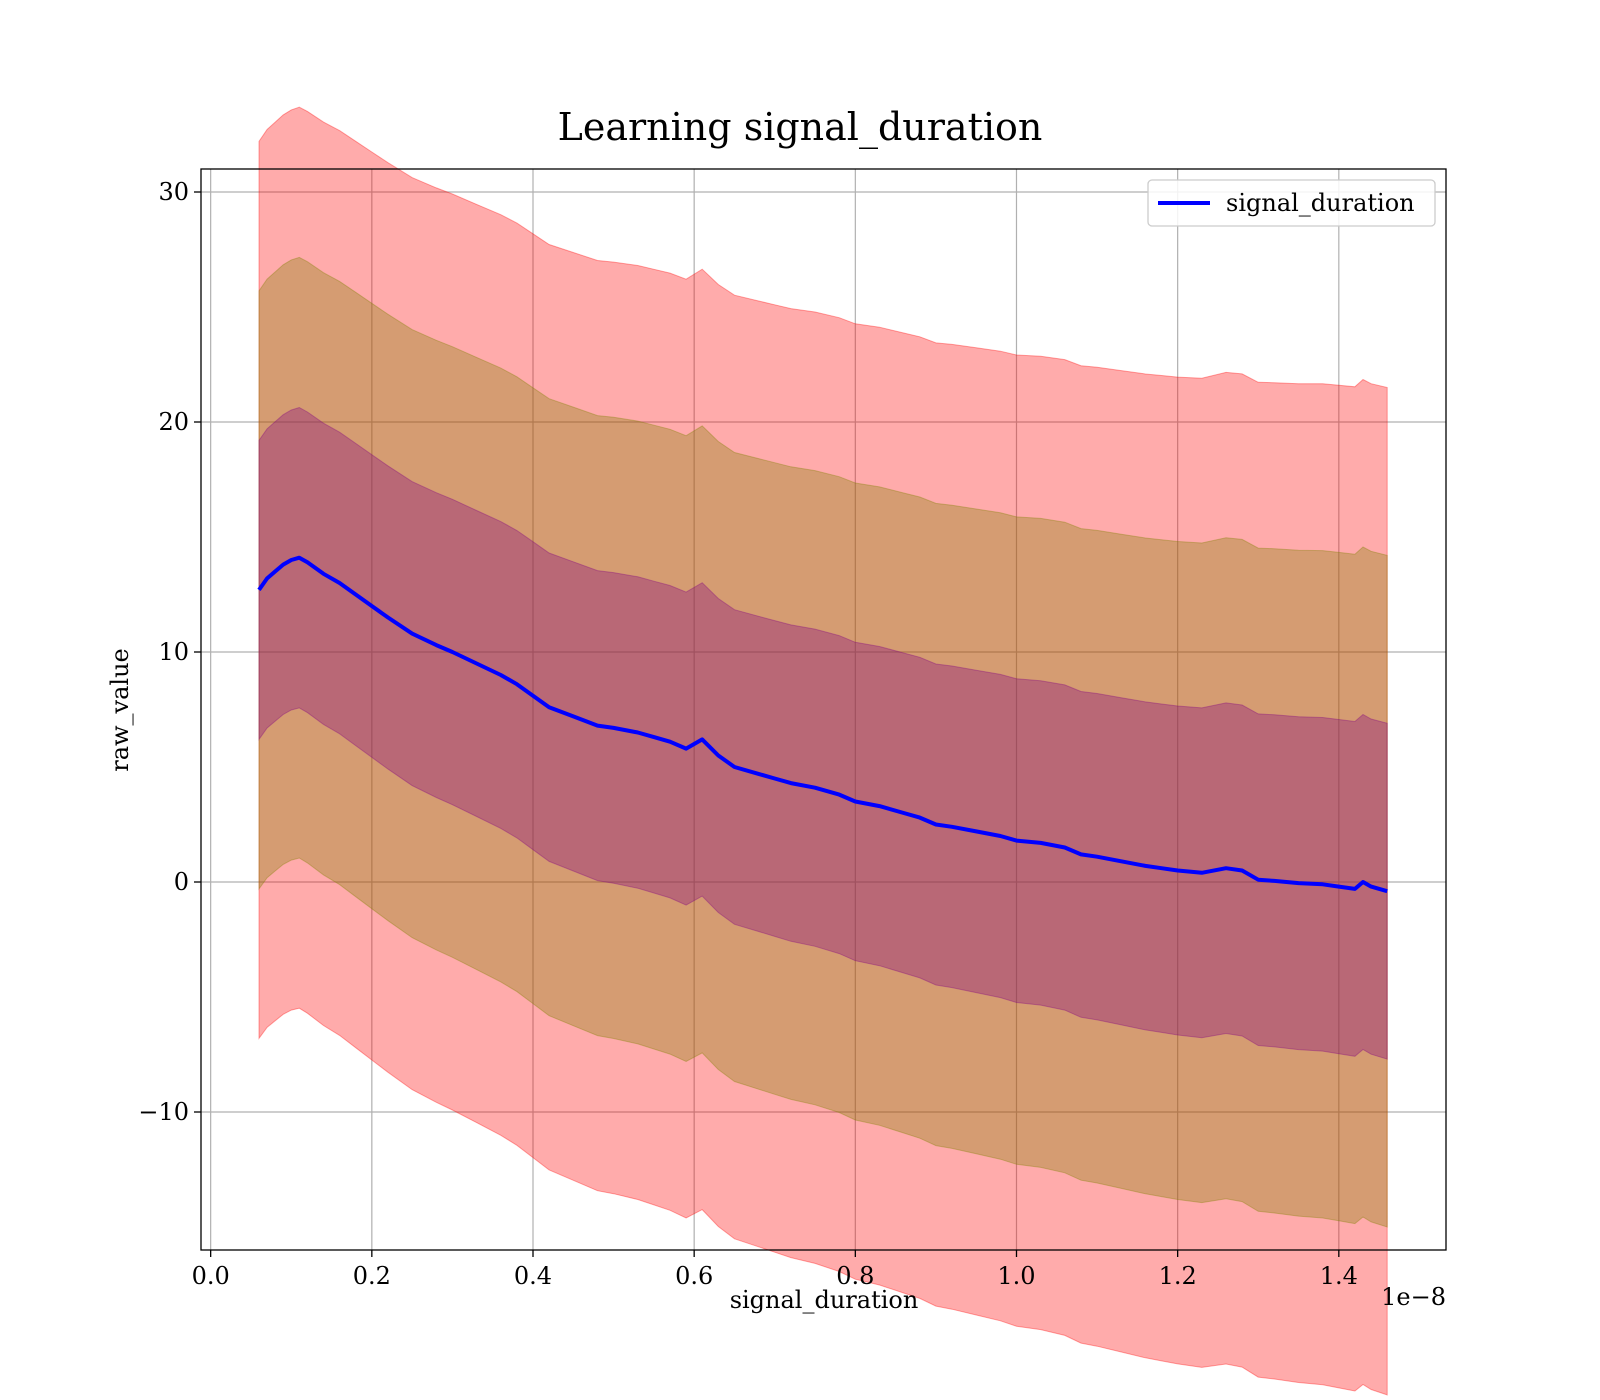 Image resolution: width=1600 pixels, height=1400 pixels. Describe the element at coordinates (800, 127) in the screenshot. I see `chart-title: Learning signal_duration` at that location.